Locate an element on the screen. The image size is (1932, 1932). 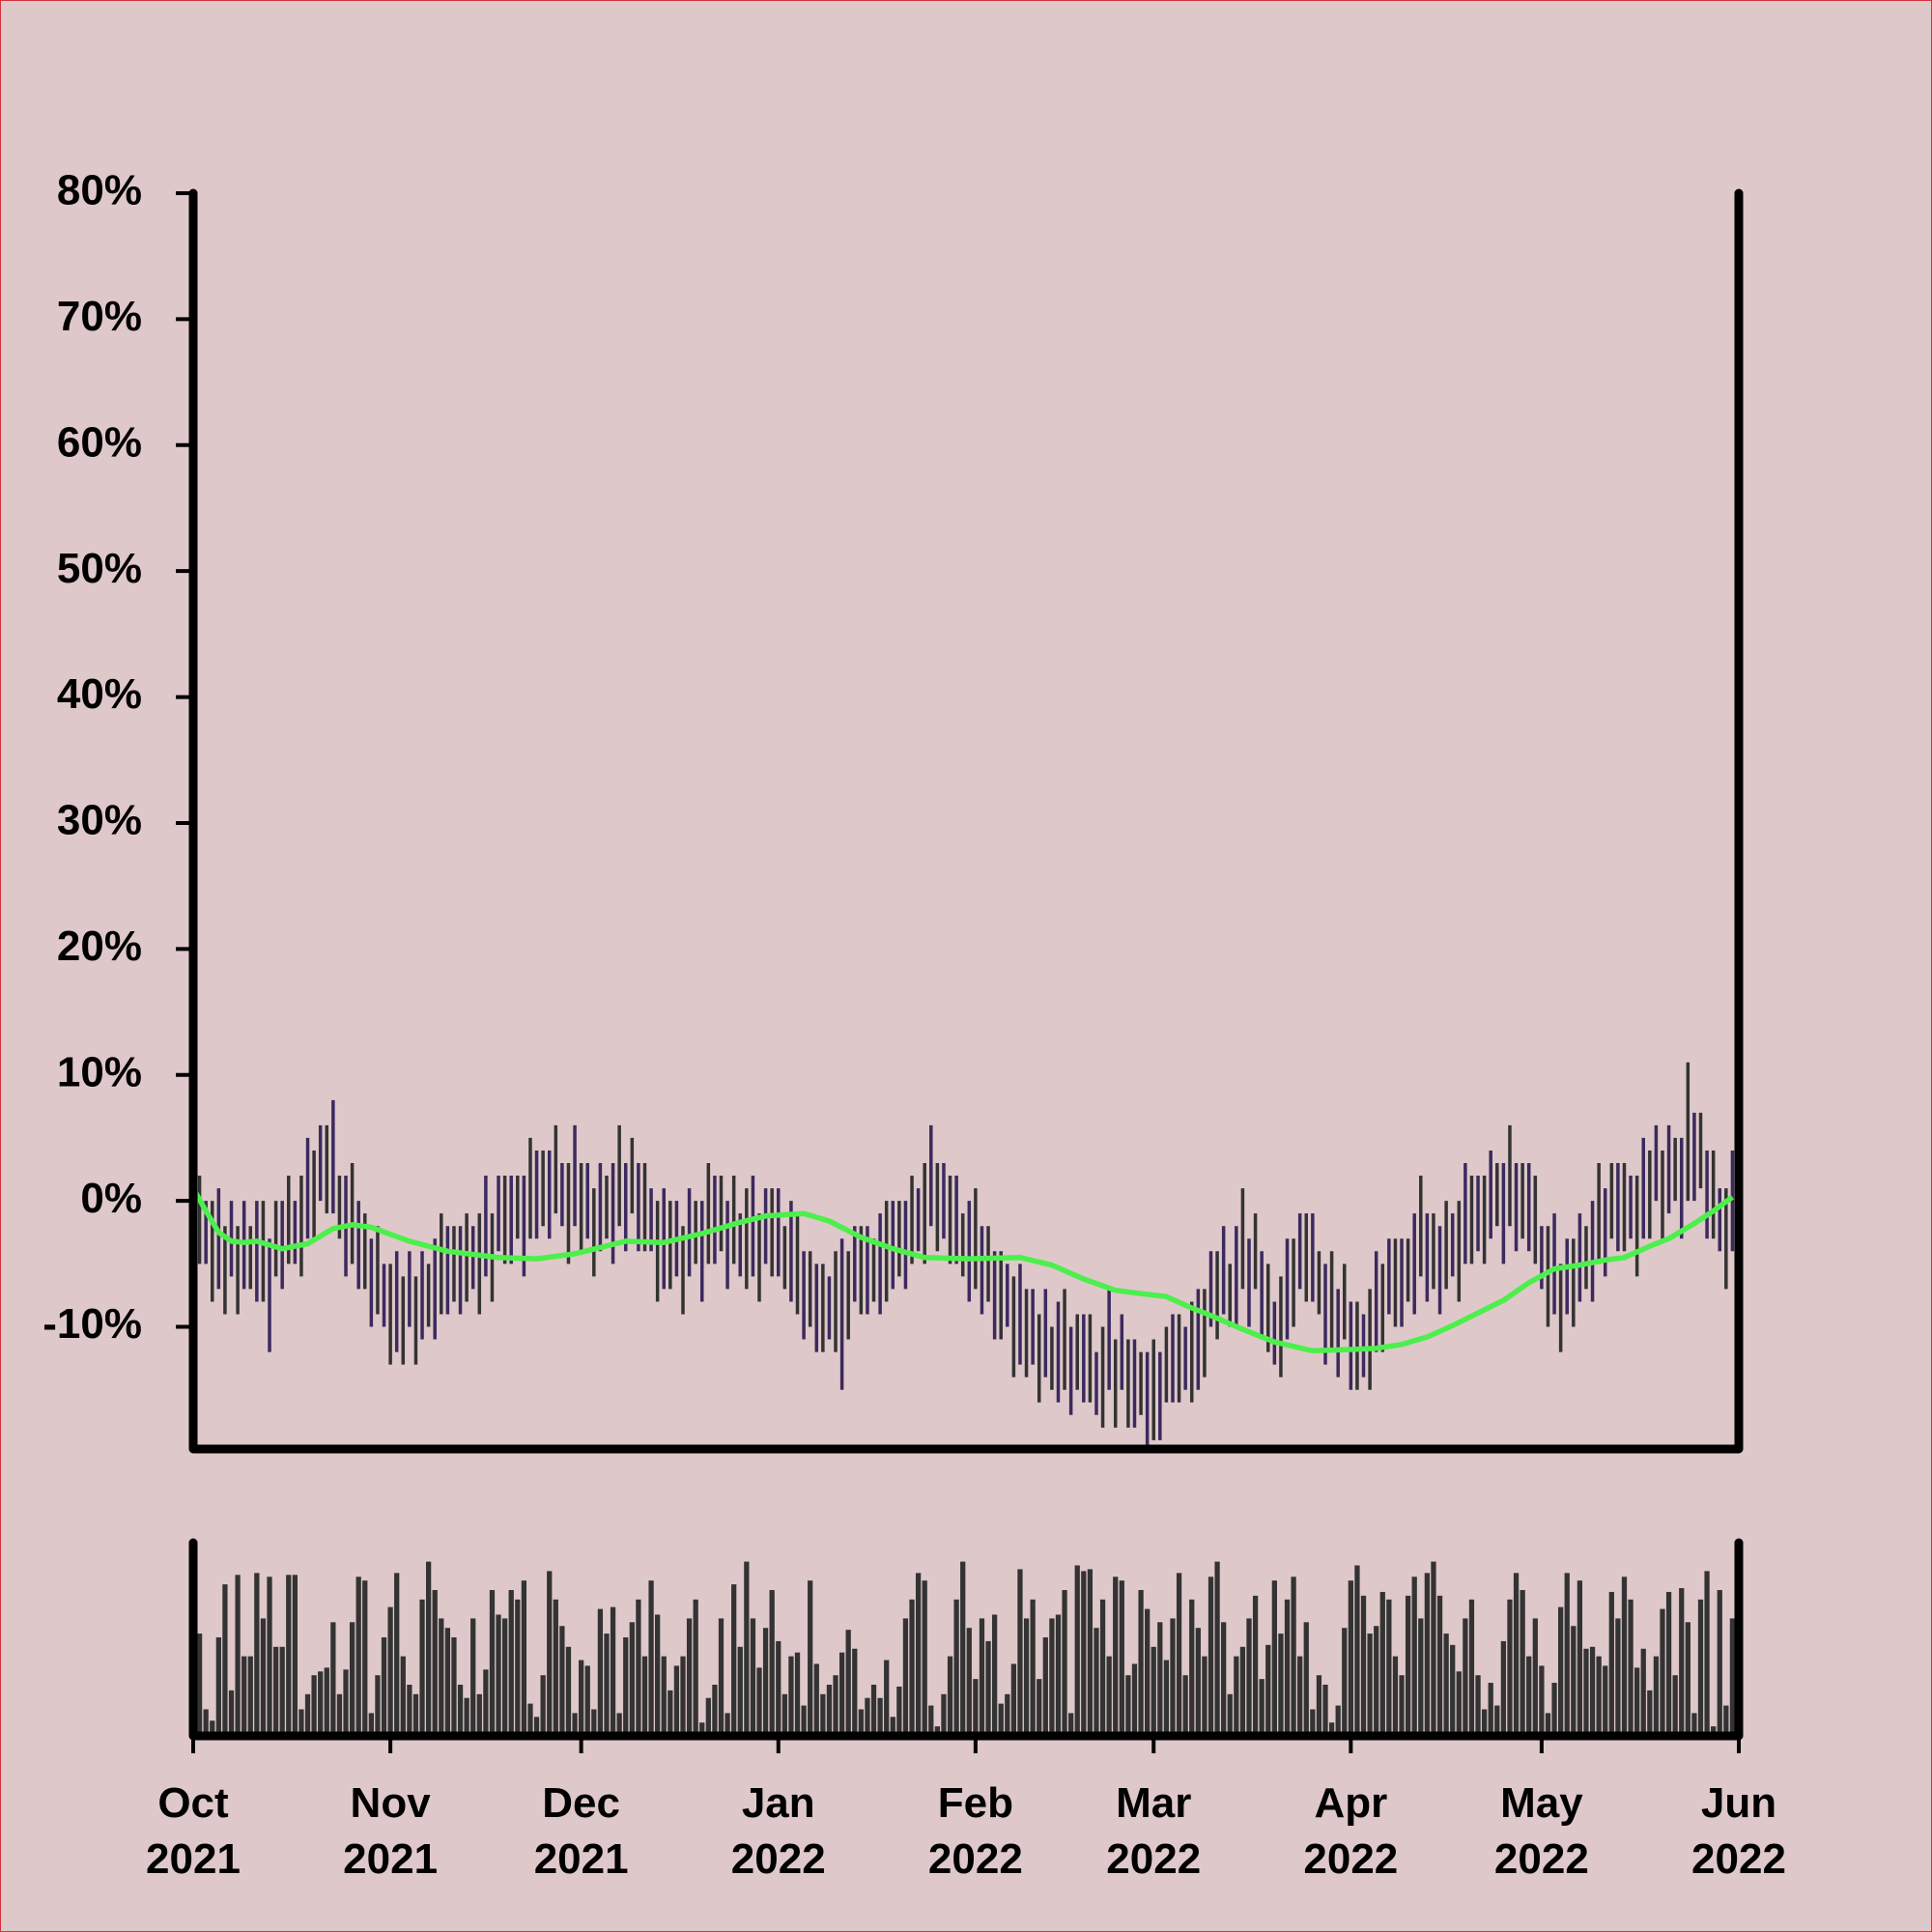
moving-average-line is located at coordinates (964, 1270).